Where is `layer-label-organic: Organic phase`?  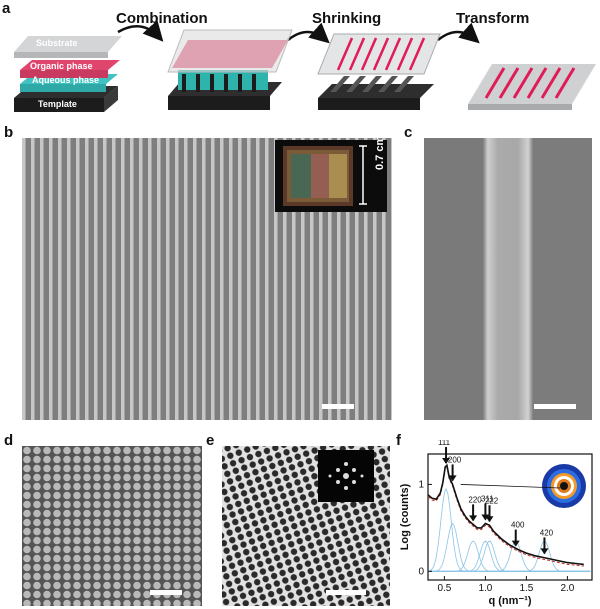
layer-label-organic: Organic phase is located at coordinates (61, 66).